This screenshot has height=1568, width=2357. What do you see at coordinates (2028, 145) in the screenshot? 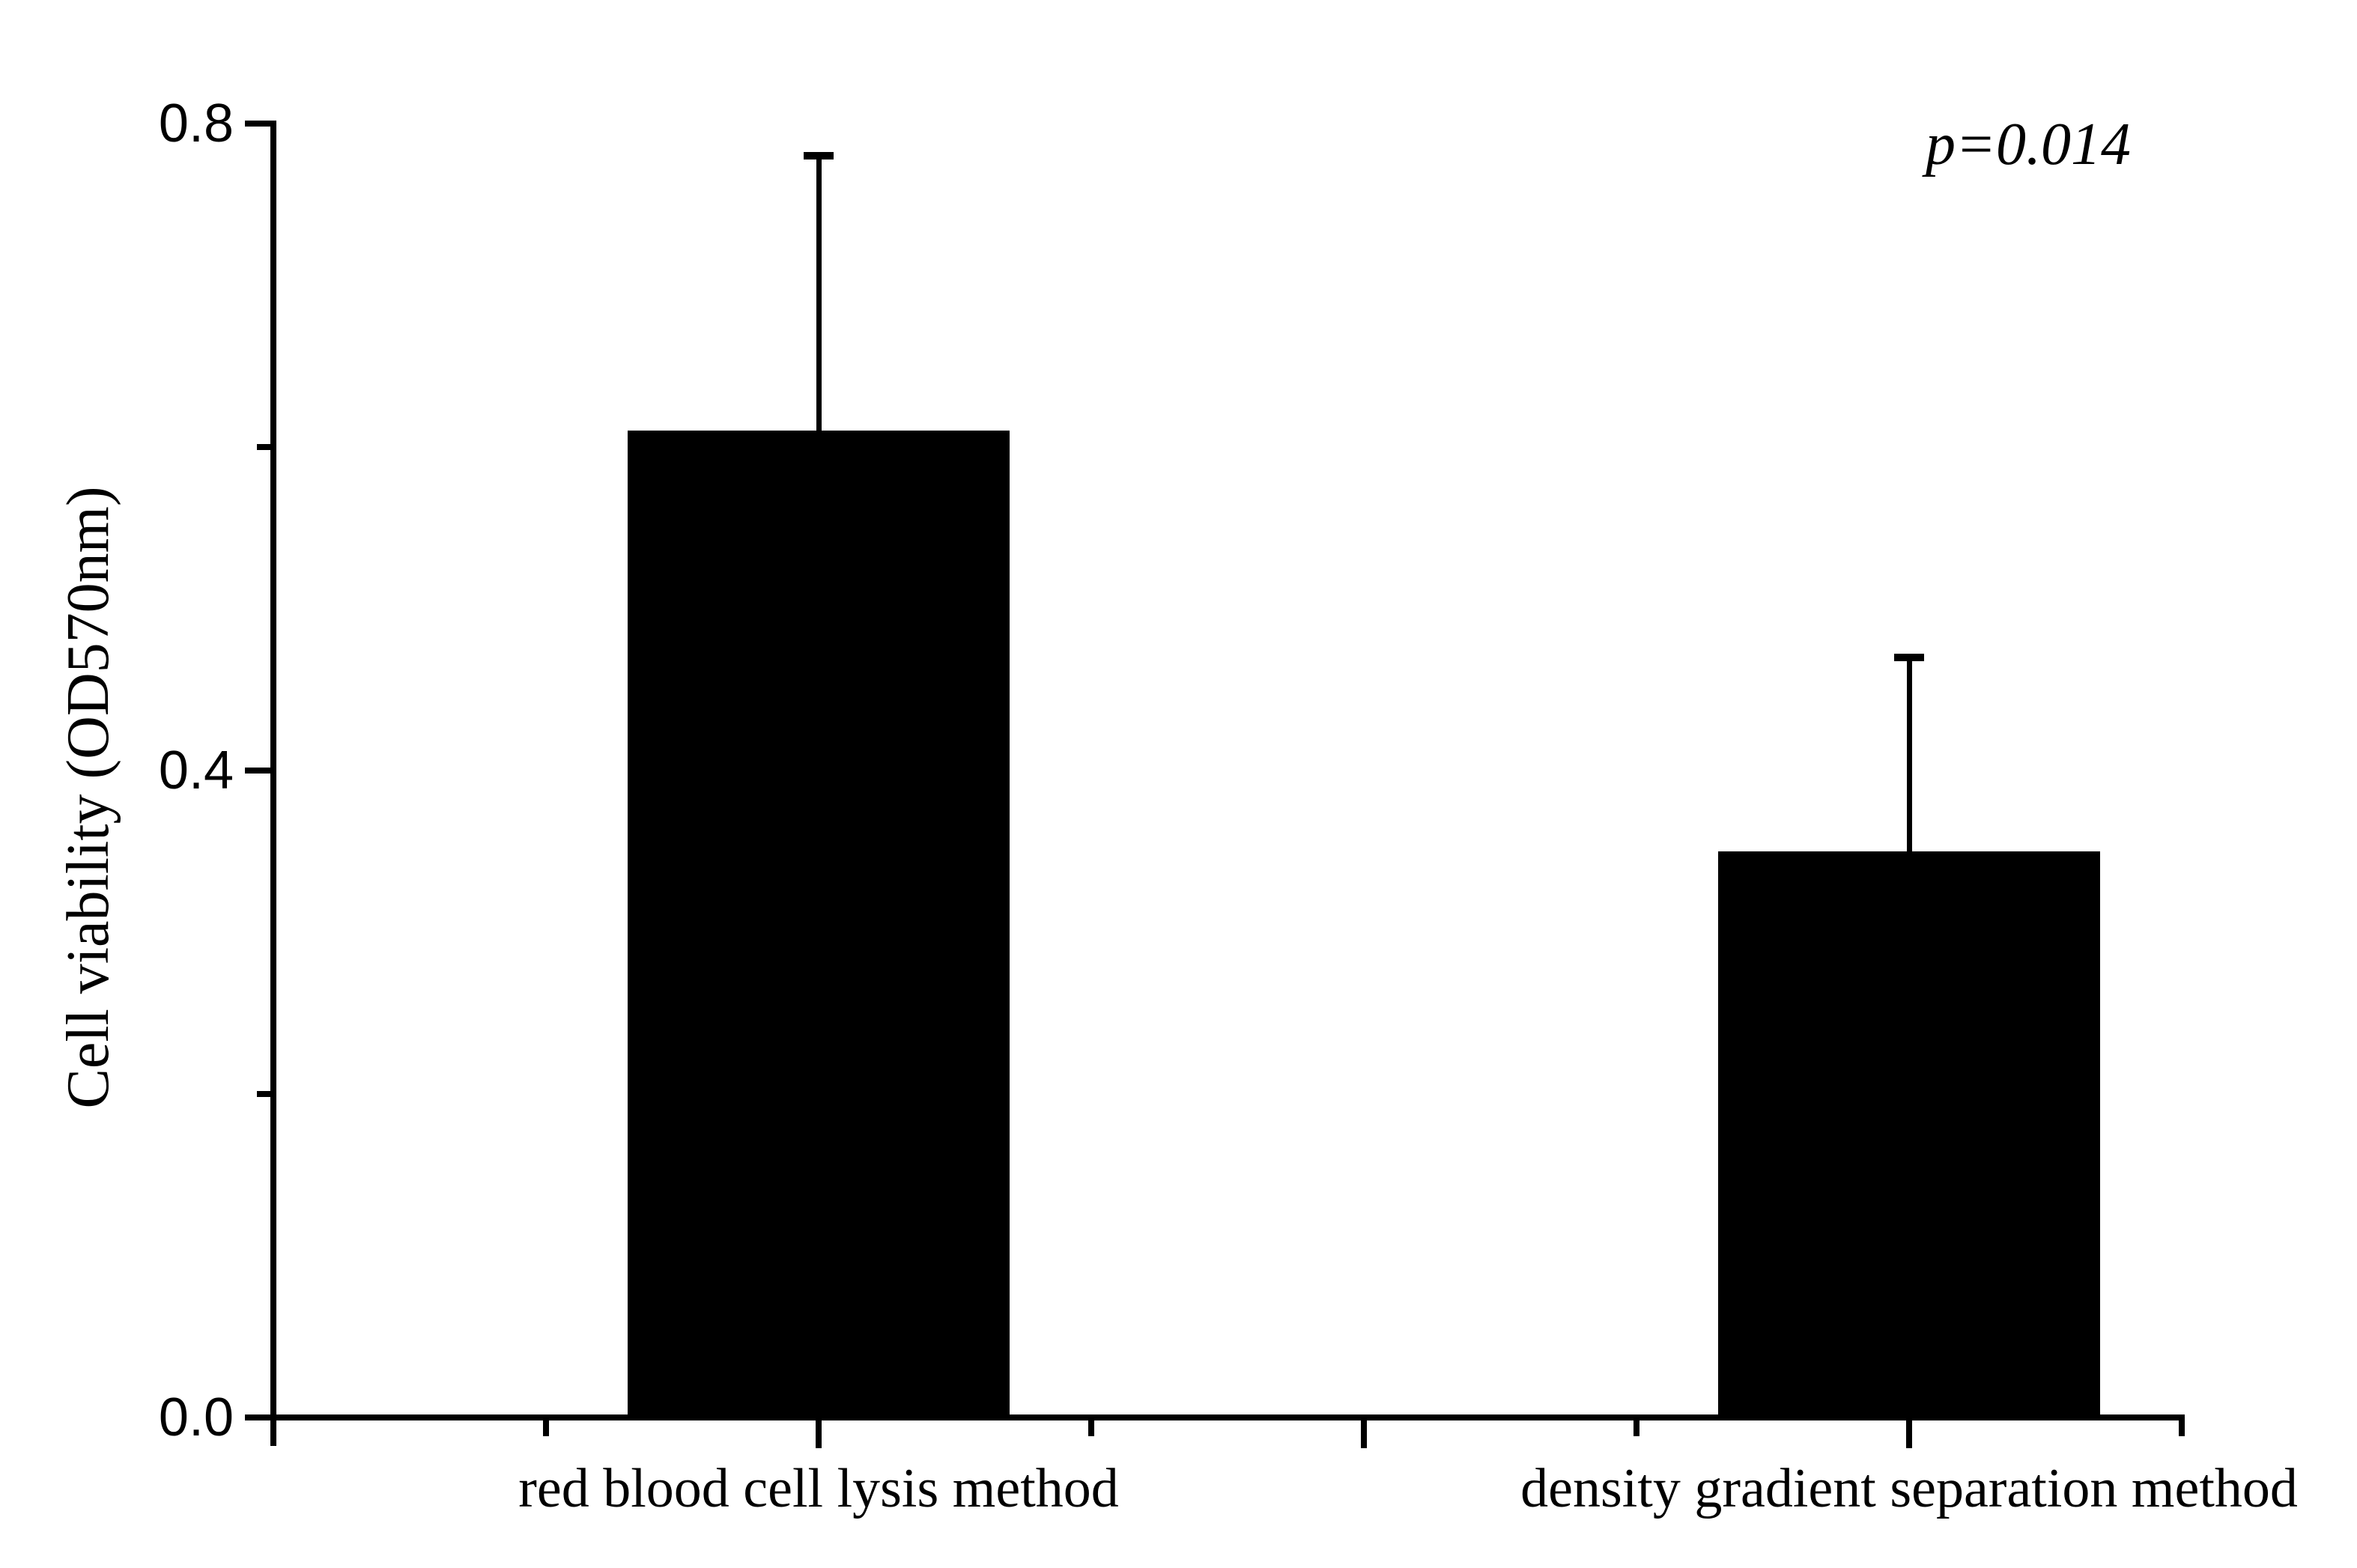
I see `p-value-annotation: p=0.014` at bounding box center [2028, 145].